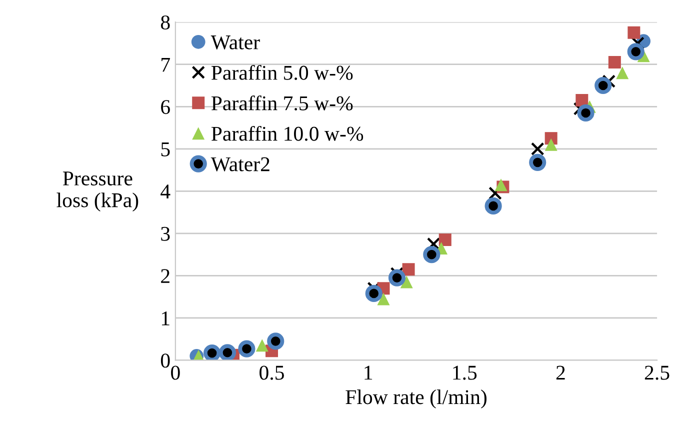 The height and width of the screenshot is (442, 688). Describe the element at coordinates (165, 276) in the screenshot. I see `y-tick-label: 2` at that location.